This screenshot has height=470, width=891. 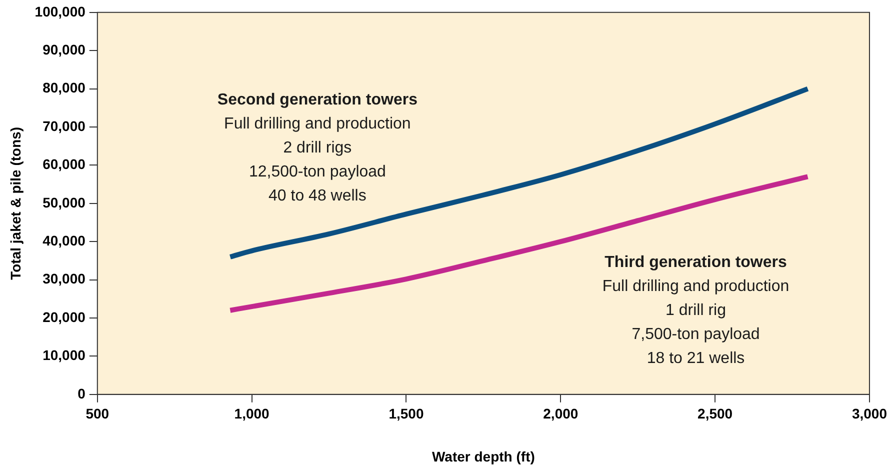 I want to click on y-tick-label: 80,000, so click(x=64, y=88).